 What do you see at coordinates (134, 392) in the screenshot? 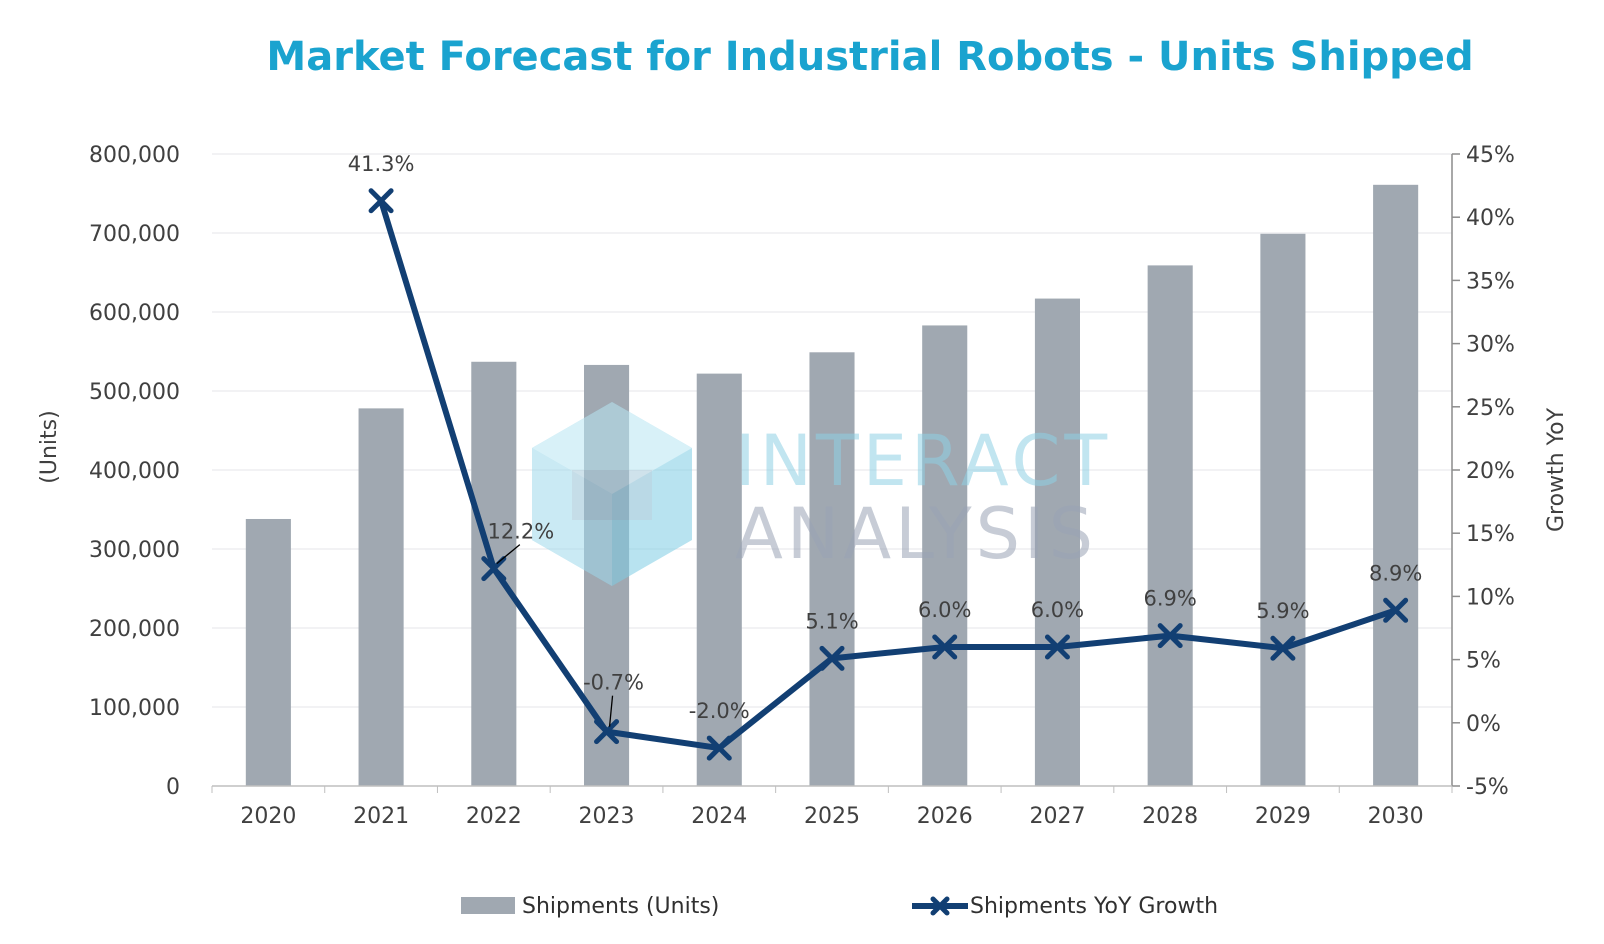
I see `y-left-tick-label: 500,000` at bounding box center [134, 392].